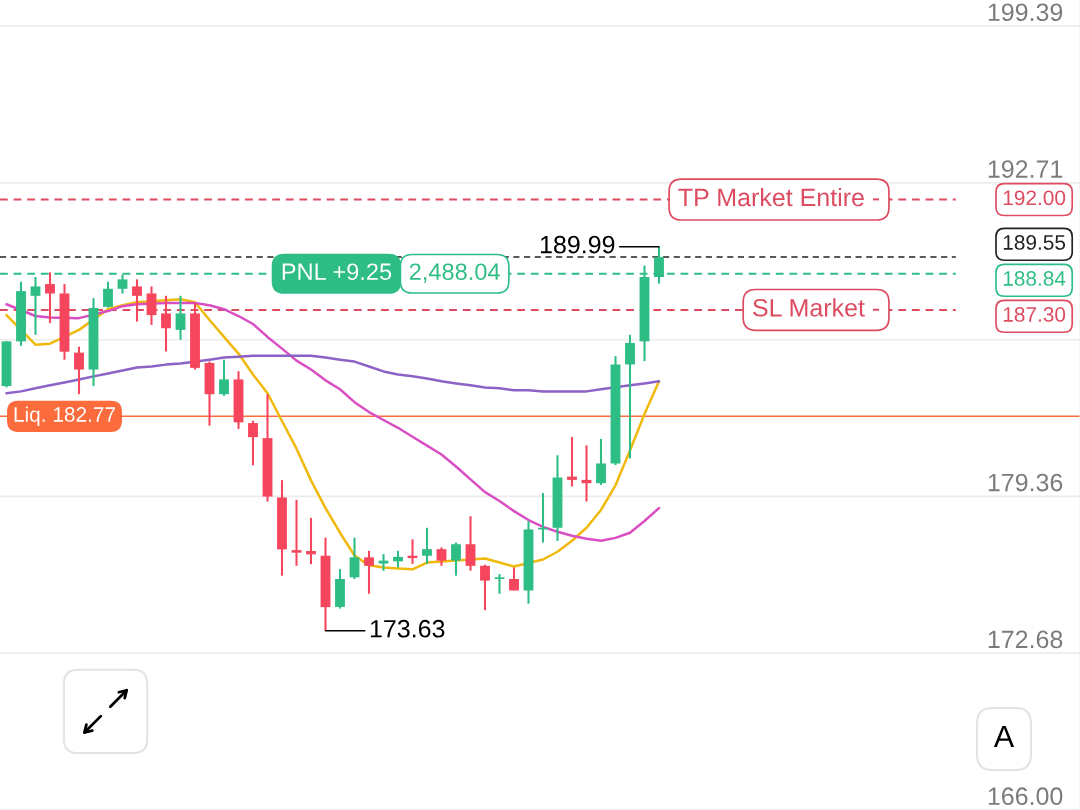 This screenshot has width=1080, height=810. What do you see at coordinates (1025, 796) in the screenshot?
I see `y-tick-label: 166.00` at bounding box center [1025, 796].